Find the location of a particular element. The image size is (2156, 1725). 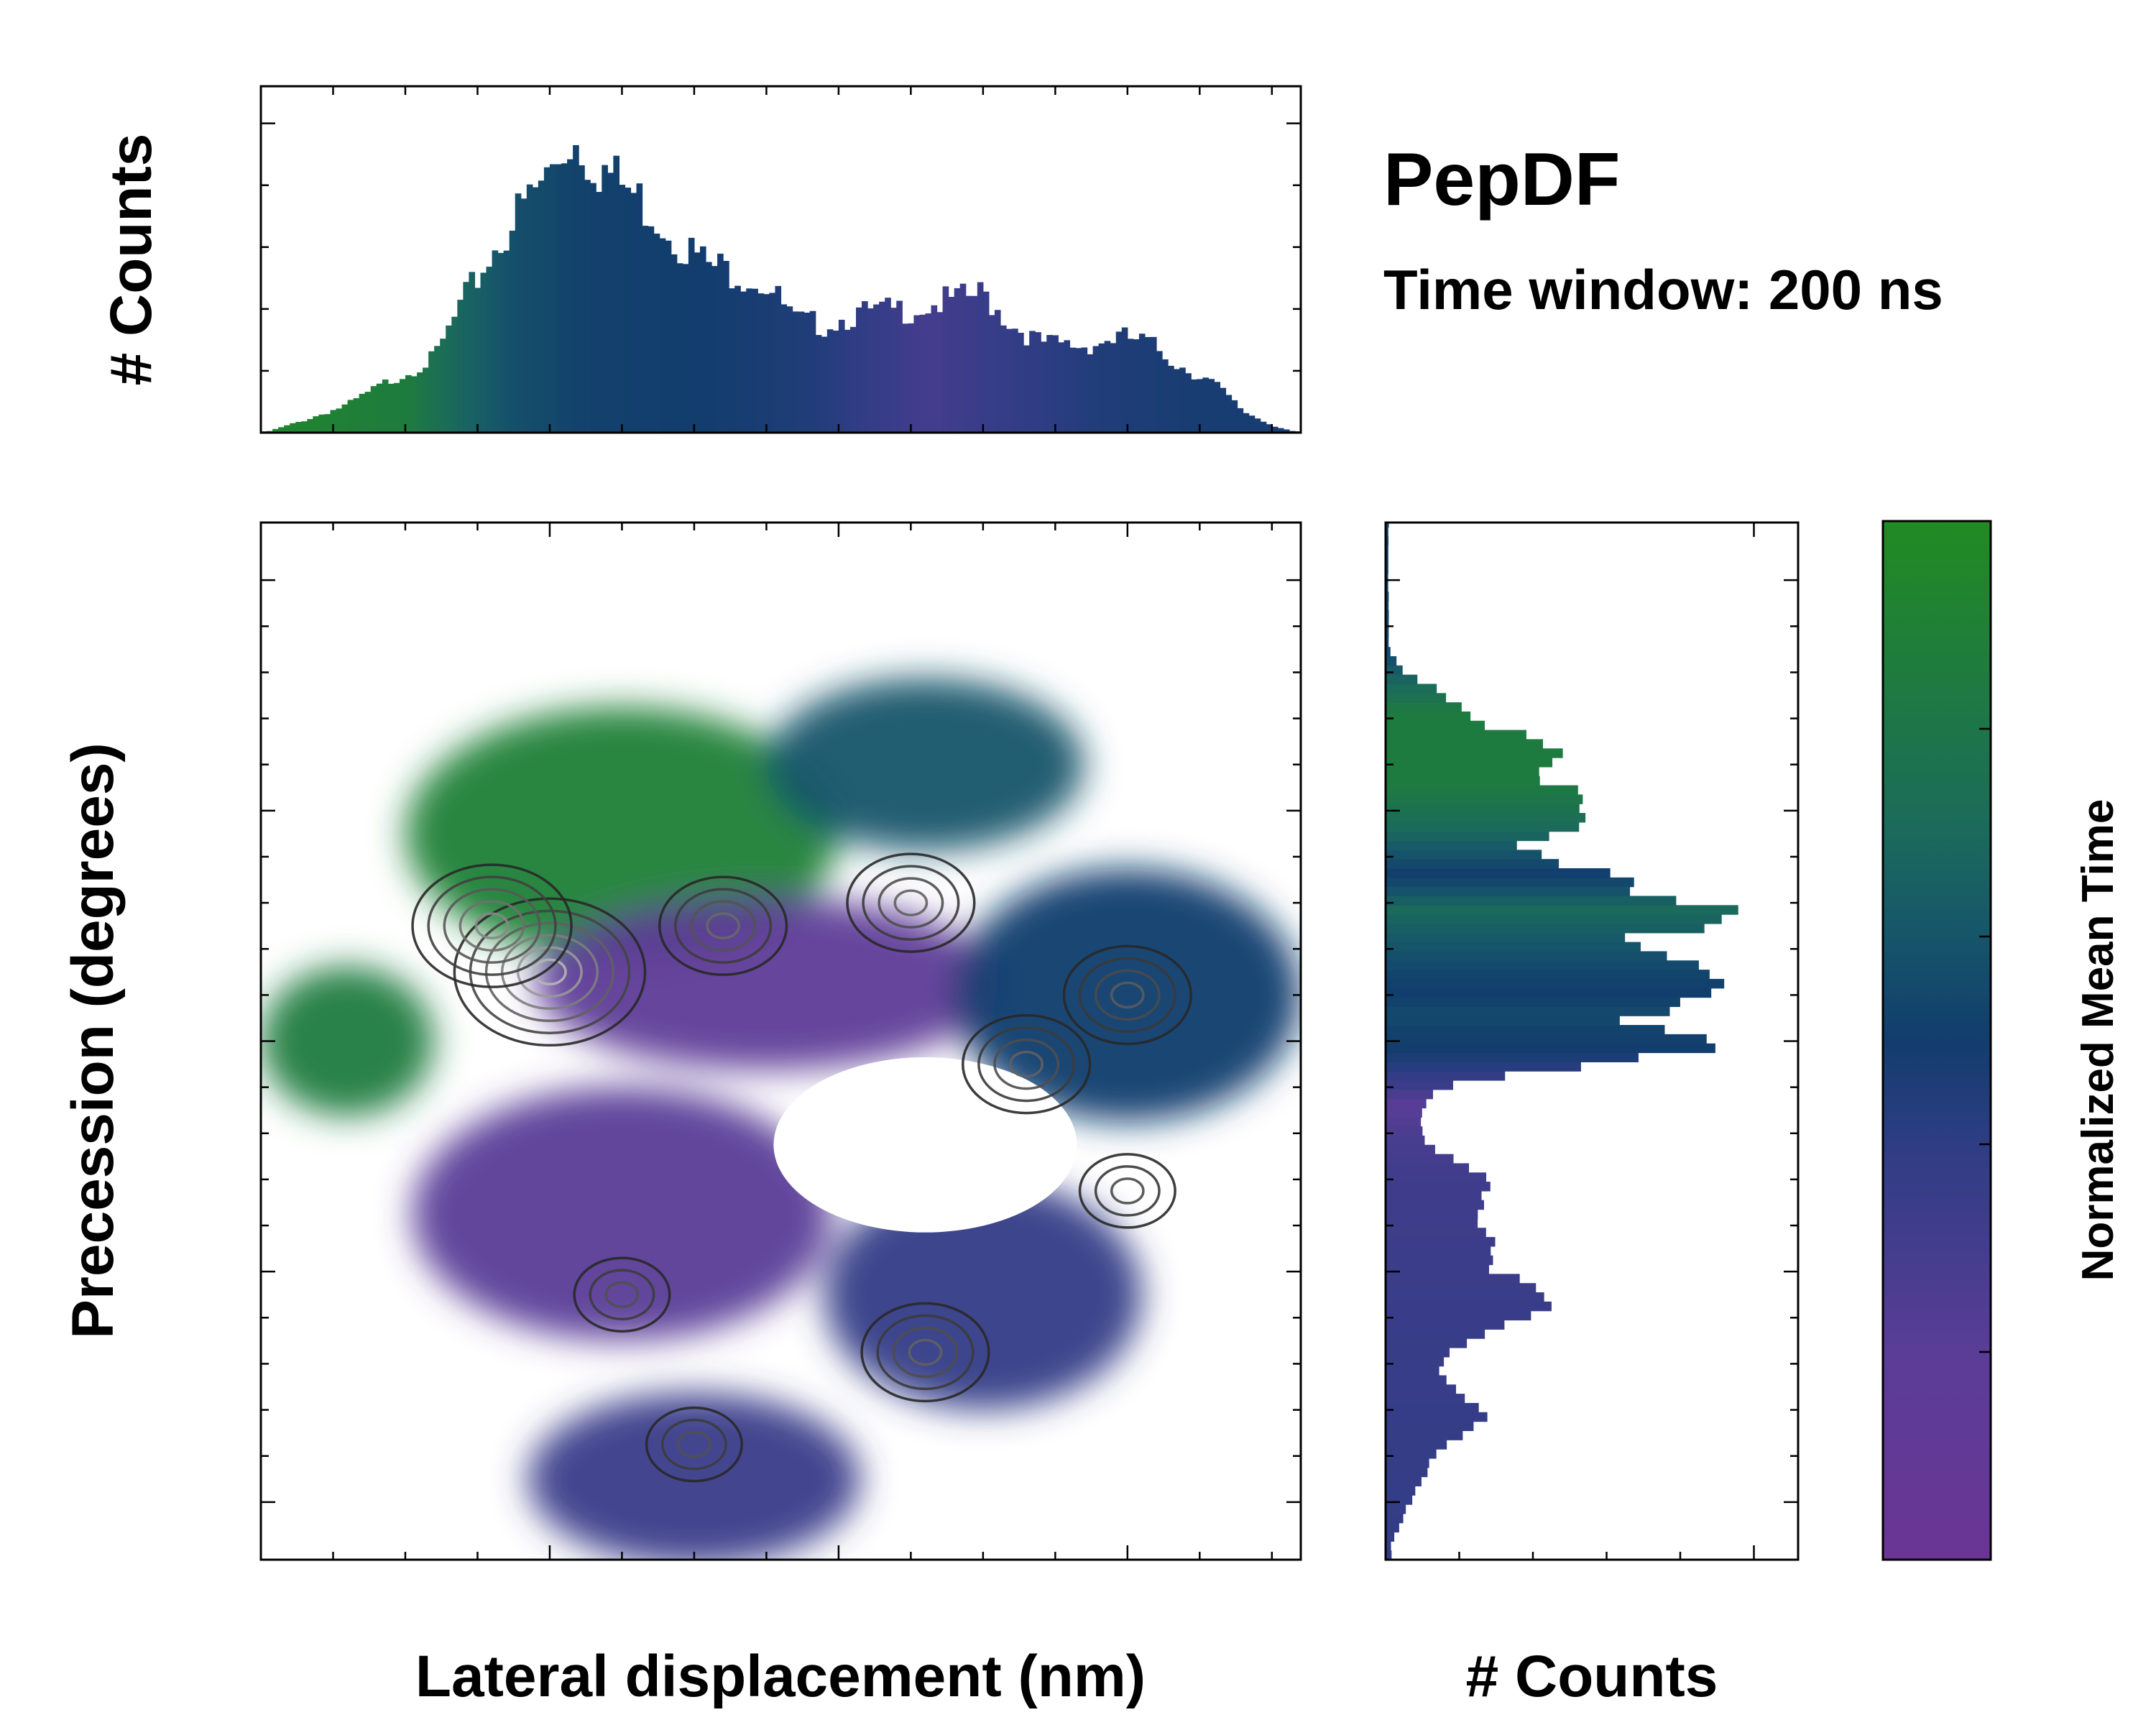

empty-region is located at coordinates (925, 1145).